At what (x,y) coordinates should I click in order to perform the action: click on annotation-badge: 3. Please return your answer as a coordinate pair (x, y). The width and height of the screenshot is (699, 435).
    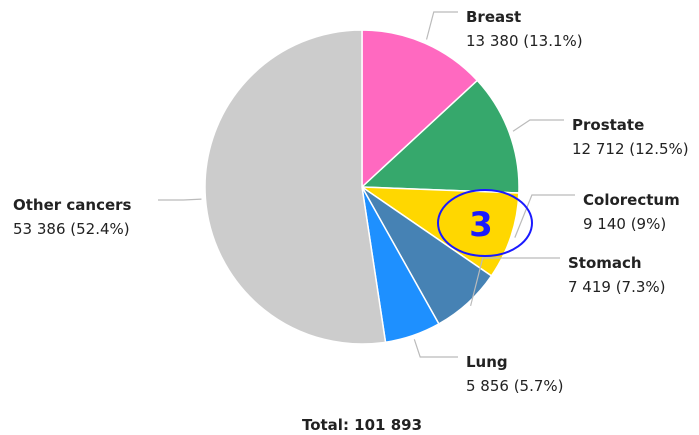
    Looking at the image, I should click on (481, 225).